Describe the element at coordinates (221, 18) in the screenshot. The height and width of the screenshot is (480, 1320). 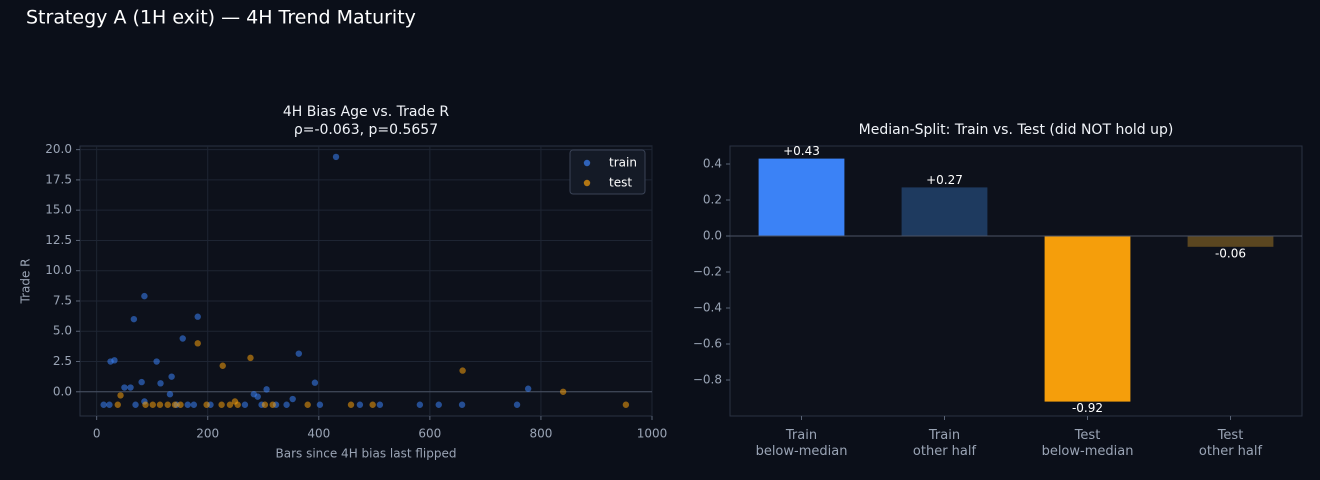
I see `figure-title: Strategy A (1H exit) — 4H Trend Maturity` at that location.